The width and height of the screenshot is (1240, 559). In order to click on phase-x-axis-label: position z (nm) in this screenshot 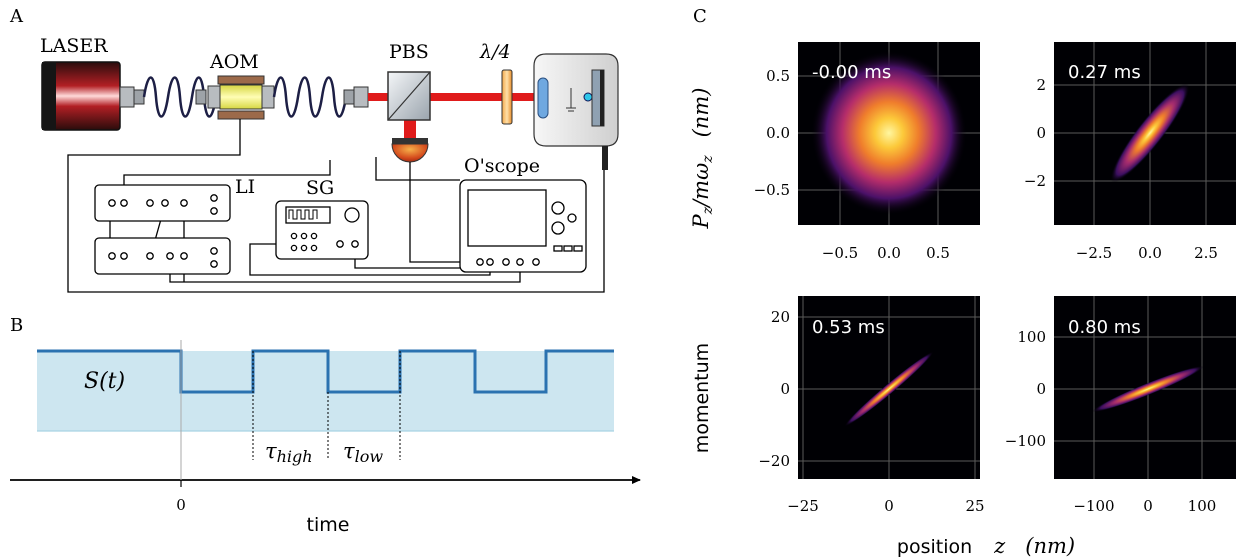, I will do `click(986, 546)`.